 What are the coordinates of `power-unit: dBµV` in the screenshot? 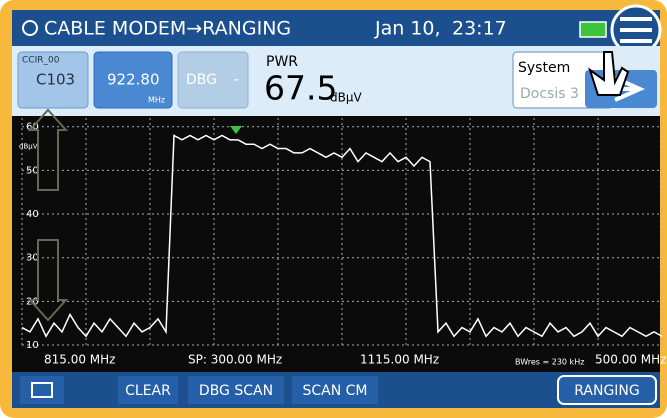 It's located at (346, 98).